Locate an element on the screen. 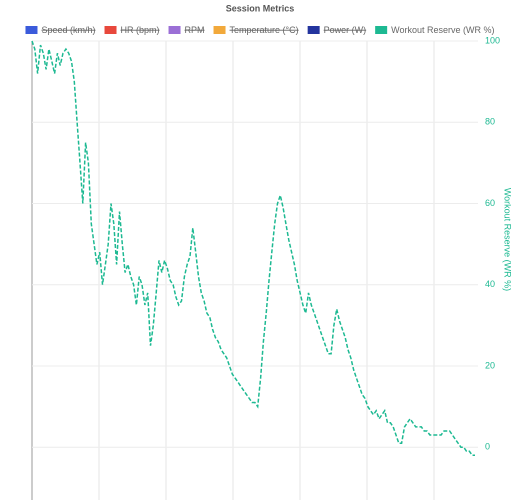 The width and height of the screenshot is (521, 500). y-tick-label: 80 is located at coordinates (490, 122).